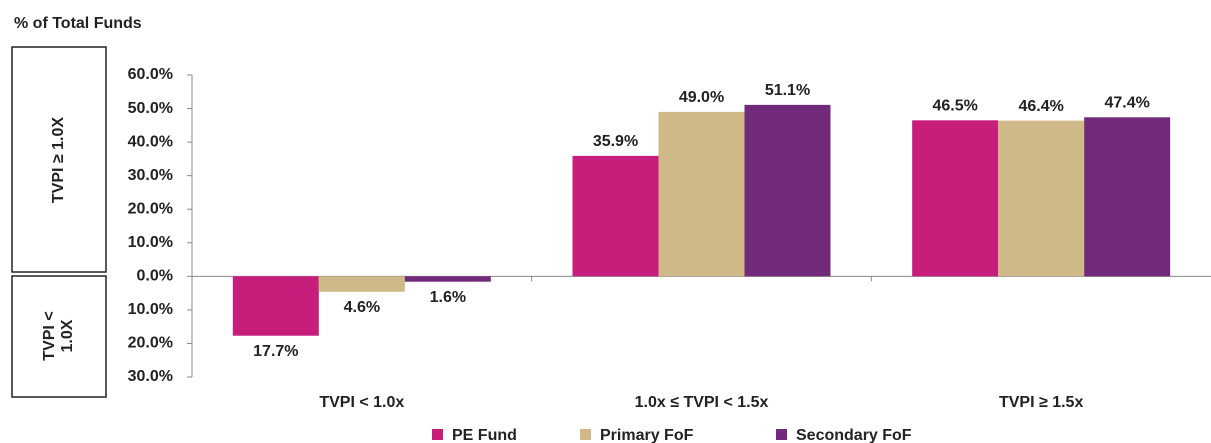  What do you see at coordinates (155, 276) in the screenshot?
I see `y-tick-label: 0.0%` at bounding box center [155, 276].